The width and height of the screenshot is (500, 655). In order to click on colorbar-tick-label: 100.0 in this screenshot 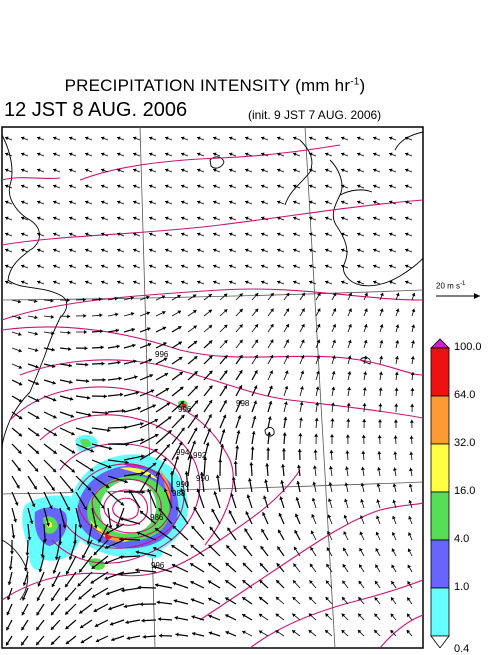, I will do `click(468, 347)`.